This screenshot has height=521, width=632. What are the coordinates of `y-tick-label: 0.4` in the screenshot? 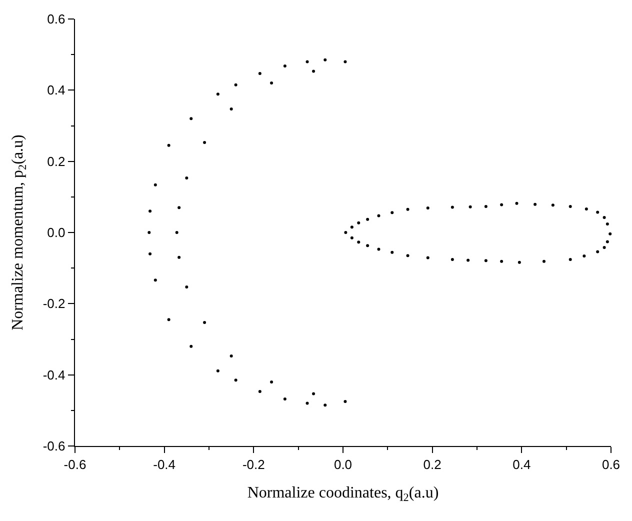 It's located at (56, 90).